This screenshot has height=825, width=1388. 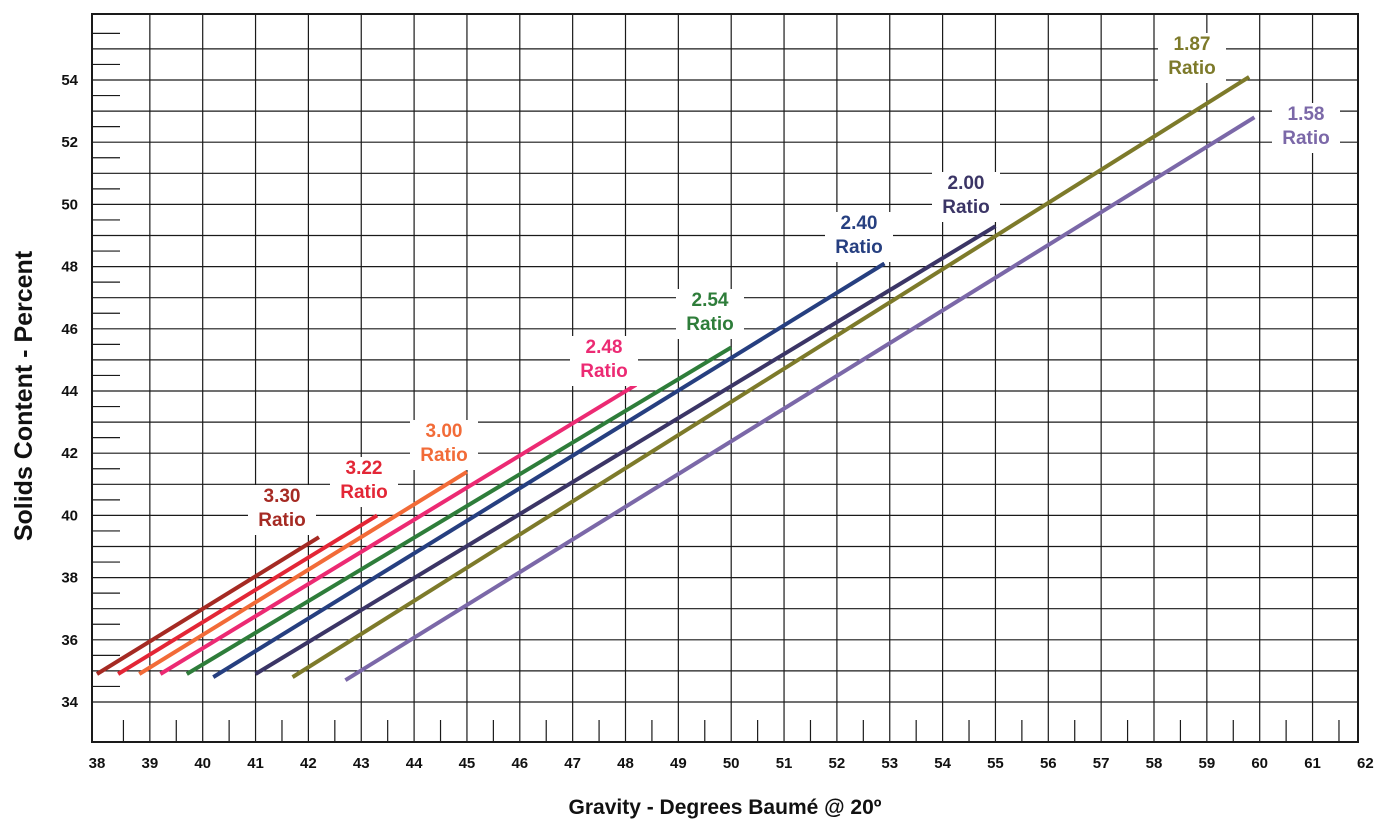 What do you see at coordinates (710, 300) in the screenshot?
I see `series-label-value: 2.54` at bounding box center [710, 300].